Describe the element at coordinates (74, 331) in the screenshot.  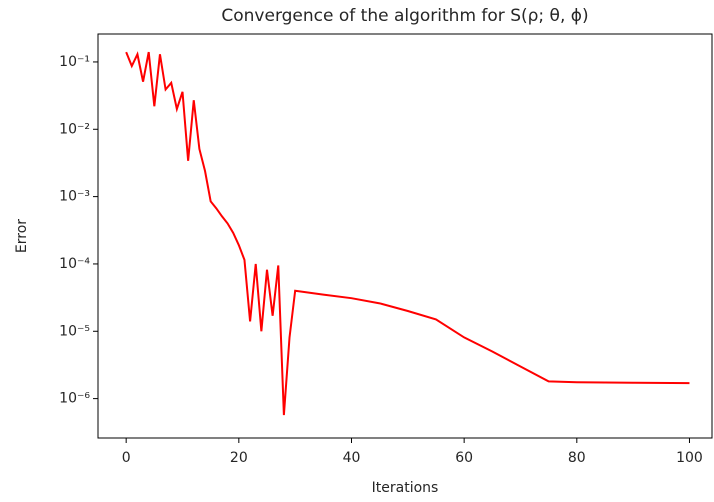
I see `y-tick-label: 10⁻⁵` at that location.